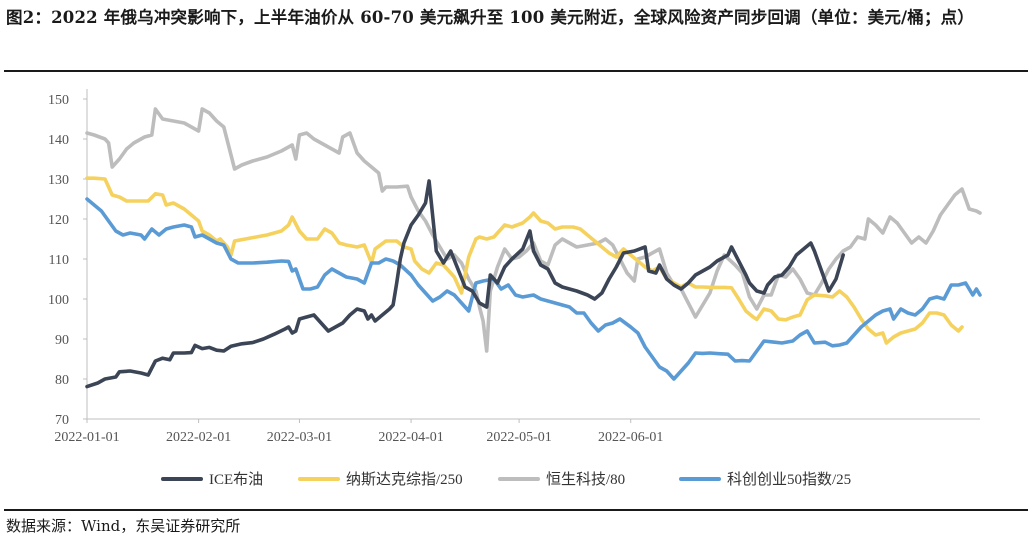  What do you see at coordinates (789, 479) in the screenshot?
I see `legend-label: 科创创业50指数/25` at bounding box center [789, 479].